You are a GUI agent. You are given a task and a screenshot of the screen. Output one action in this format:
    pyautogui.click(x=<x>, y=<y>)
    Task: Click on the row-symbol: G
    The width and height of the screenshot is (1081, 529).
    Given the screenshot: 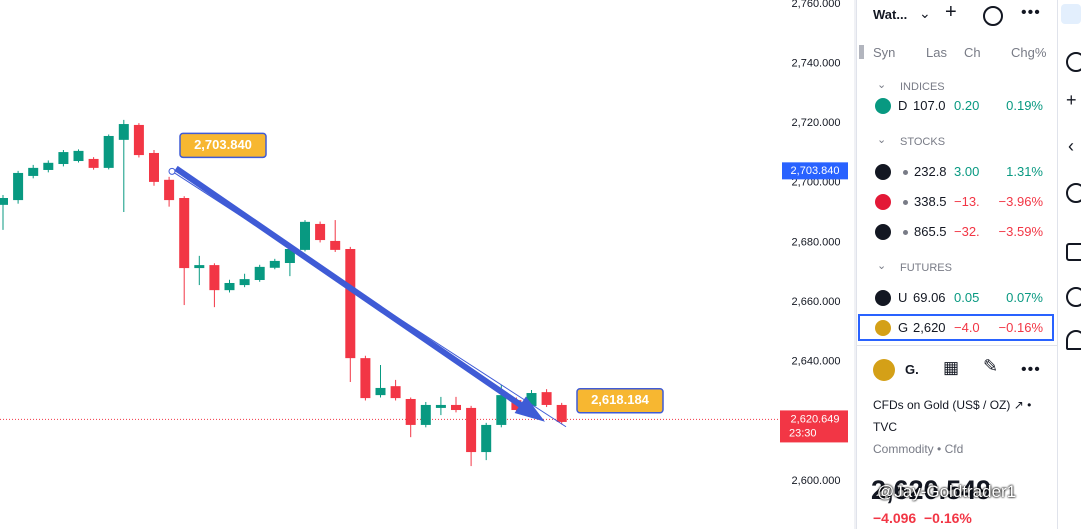 What is the action you would take?
    pyautogui.click(x=903, y=327)
    